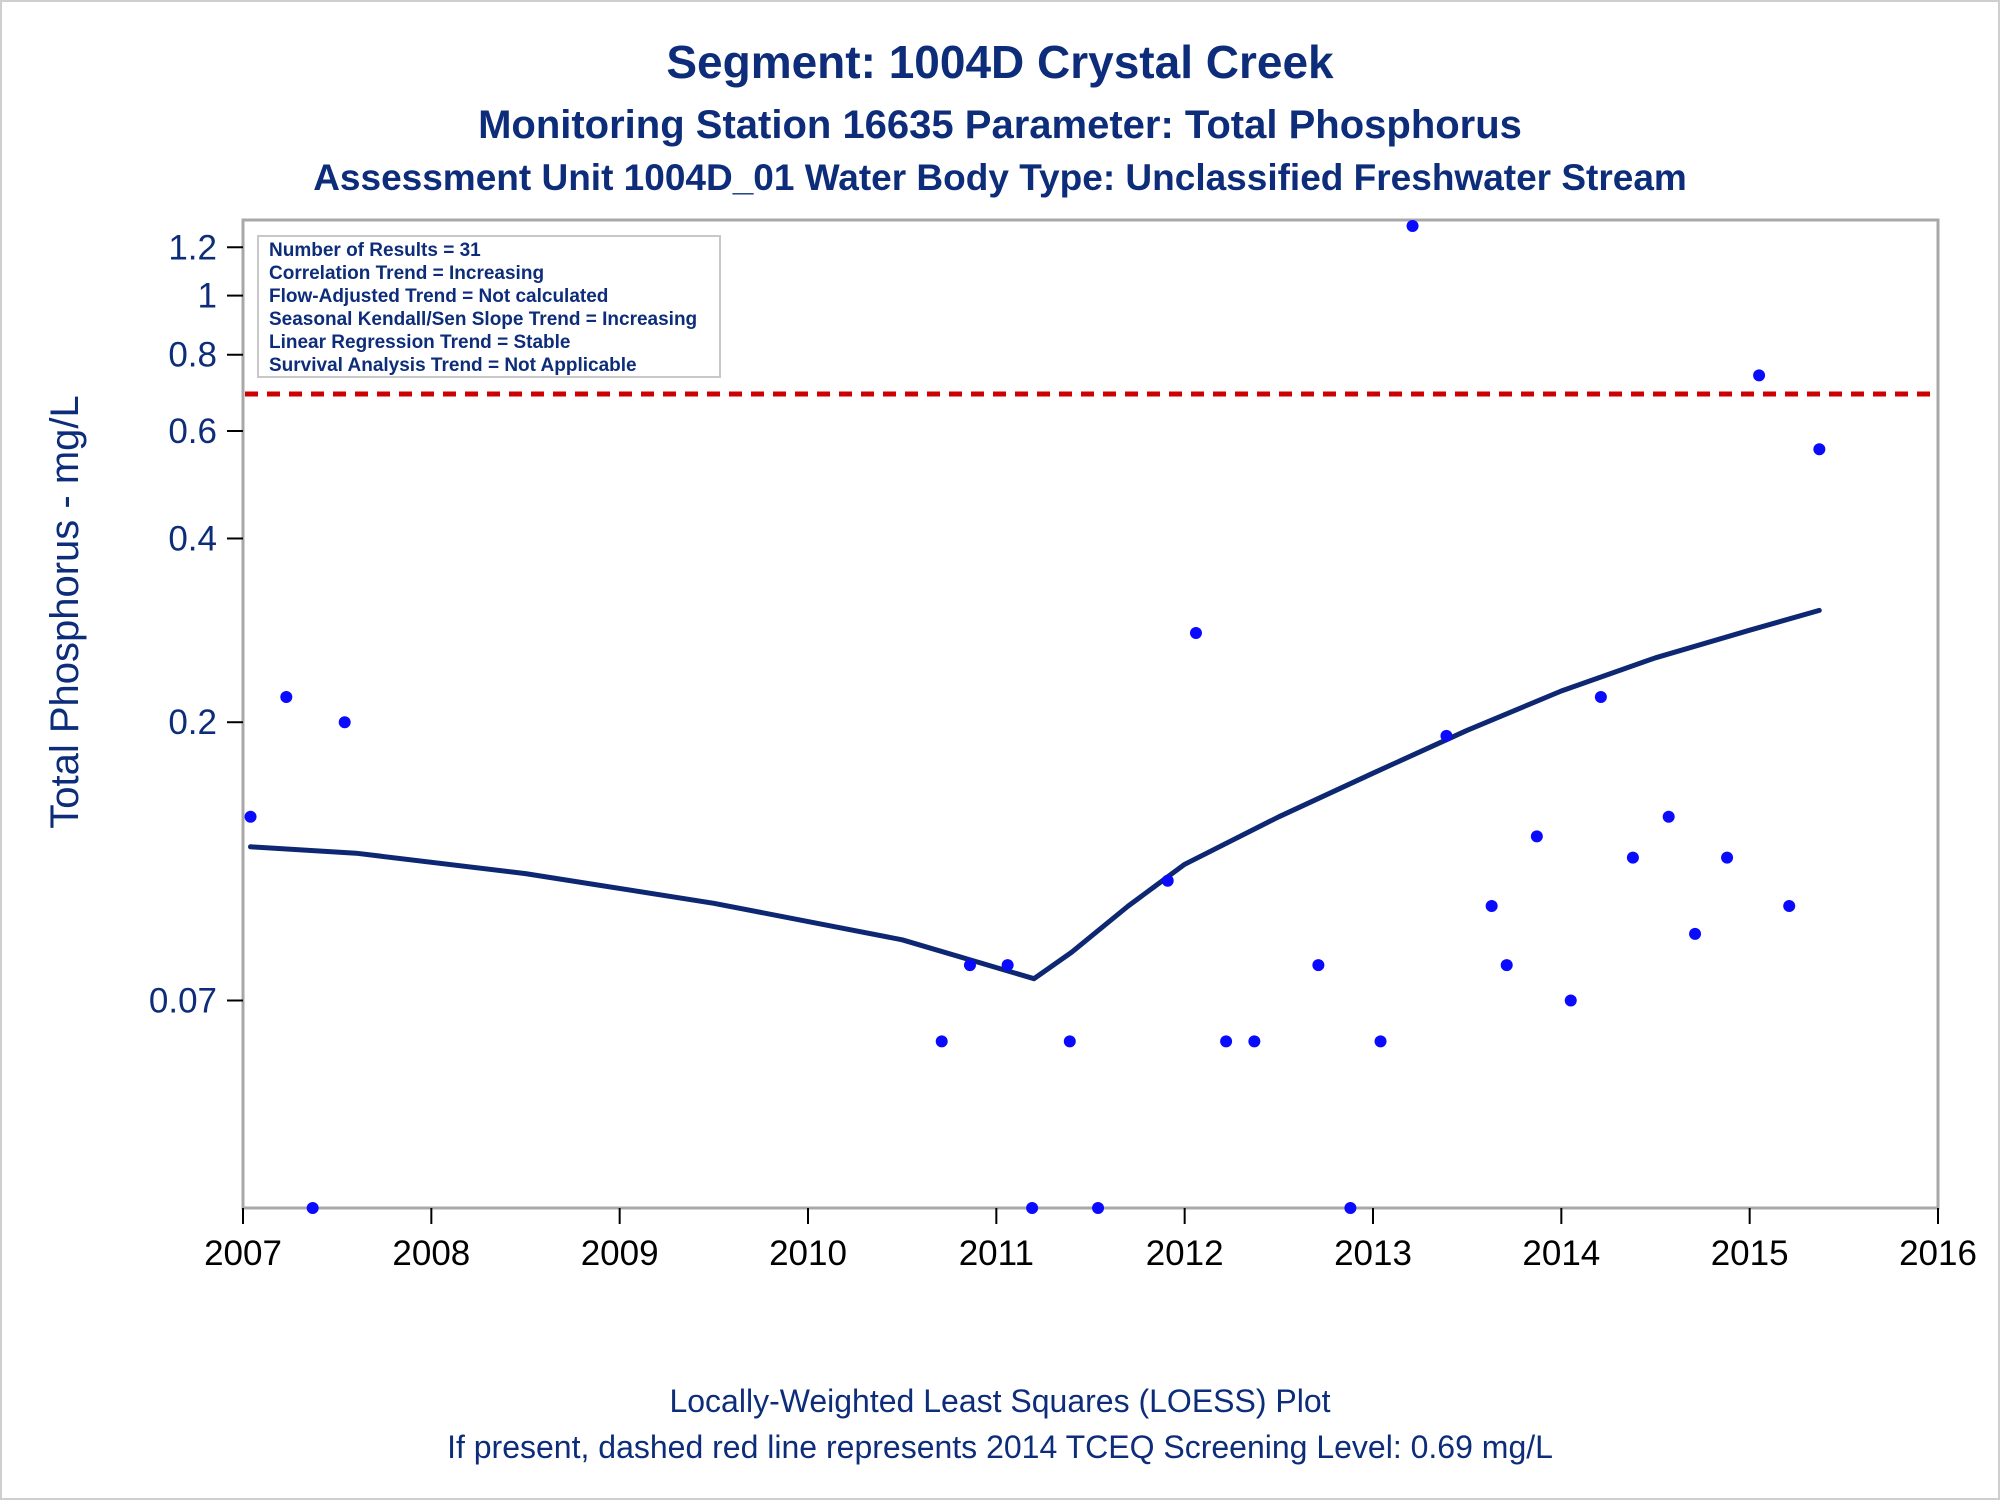  I want to click on y-tick-label: 0.2, so click(192, 722).